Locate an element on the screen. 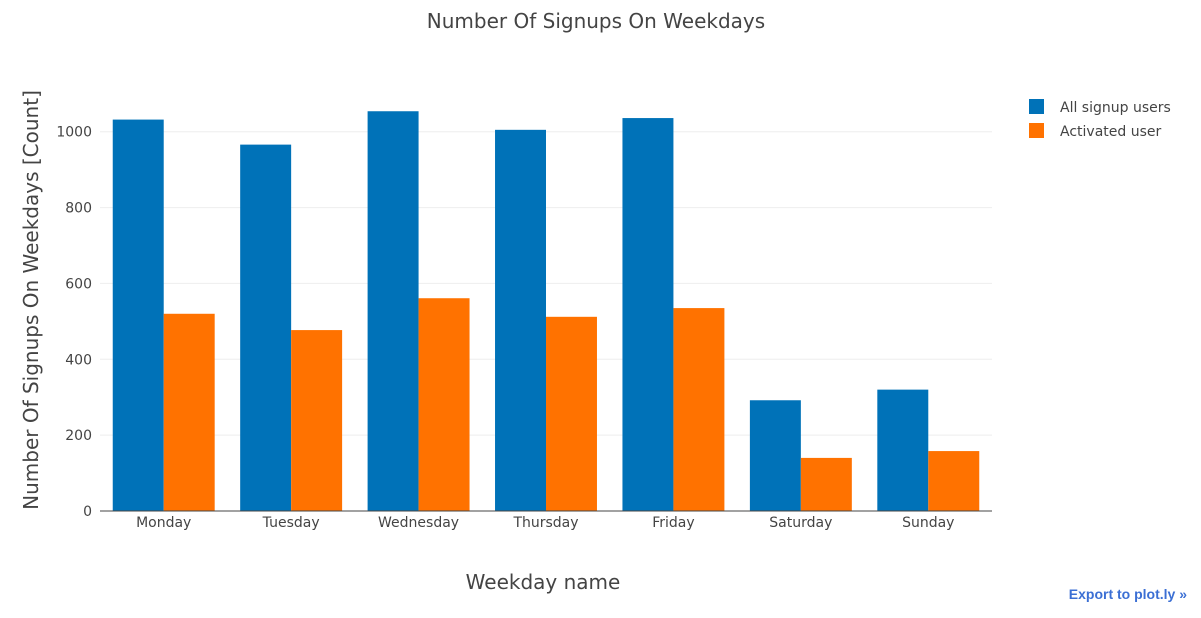 The image size is (1201, 618). bar-activated-friday is located at coordinates (699, 409).